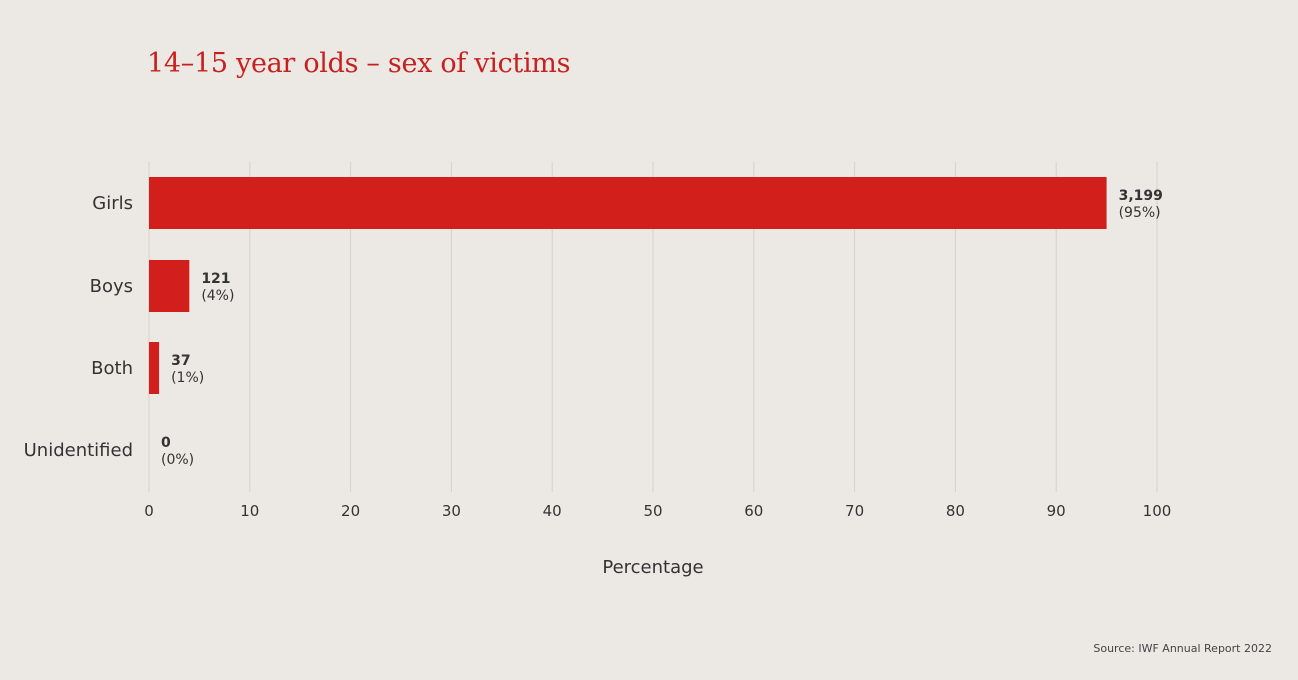  What do you see at coordinates (215, 279) in the screenshot?
I see `value-count-label: 121` at bounding box center [215, 279].